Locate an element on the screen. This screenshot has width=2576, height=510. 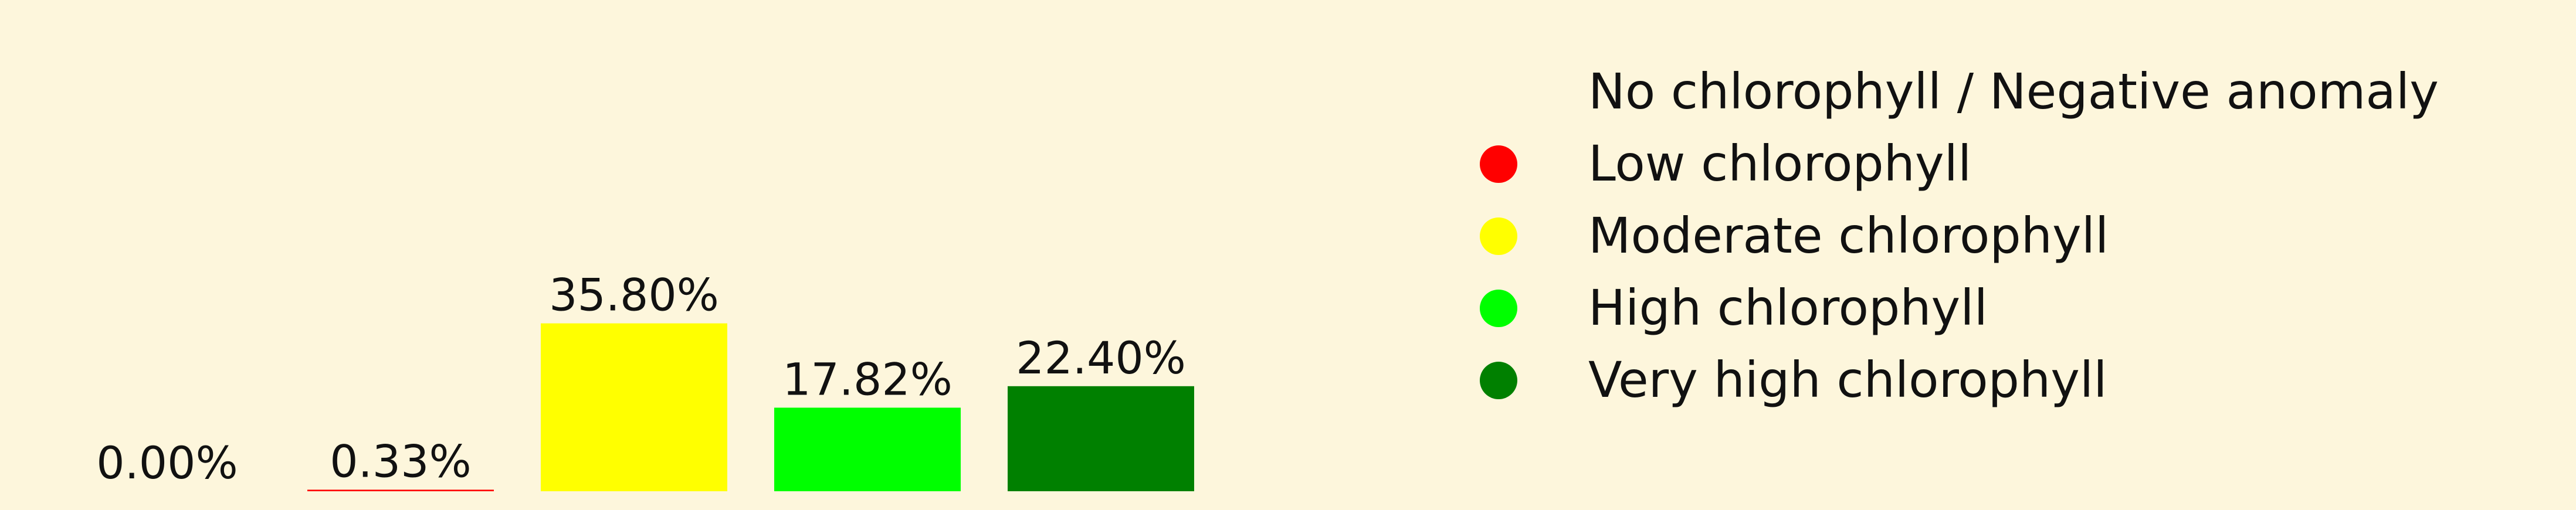
bar-value-label-5: 22.40% is located at coordinates (1101, 358).